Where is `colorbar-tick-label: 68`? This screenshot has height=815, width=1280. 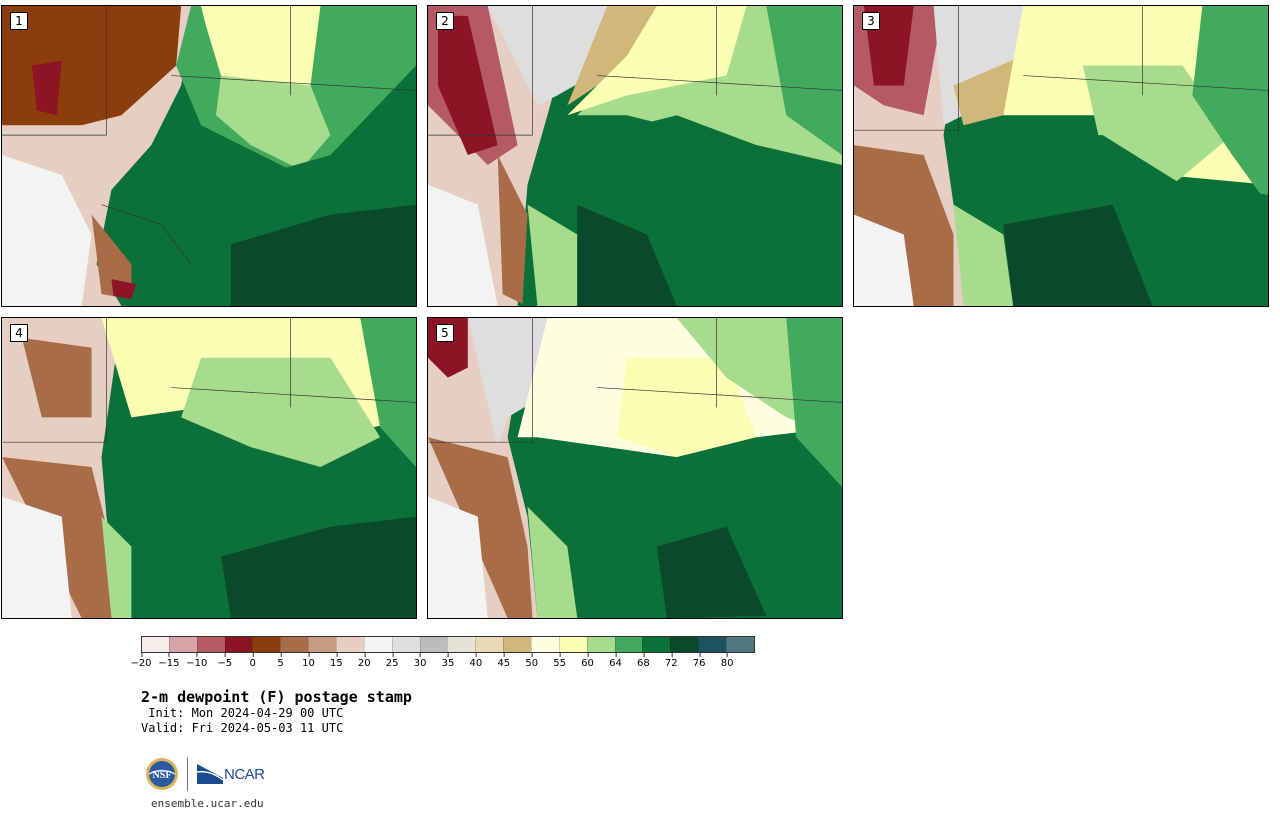
colorbar-tick-label: 68 is located at coordinates (643, 661).